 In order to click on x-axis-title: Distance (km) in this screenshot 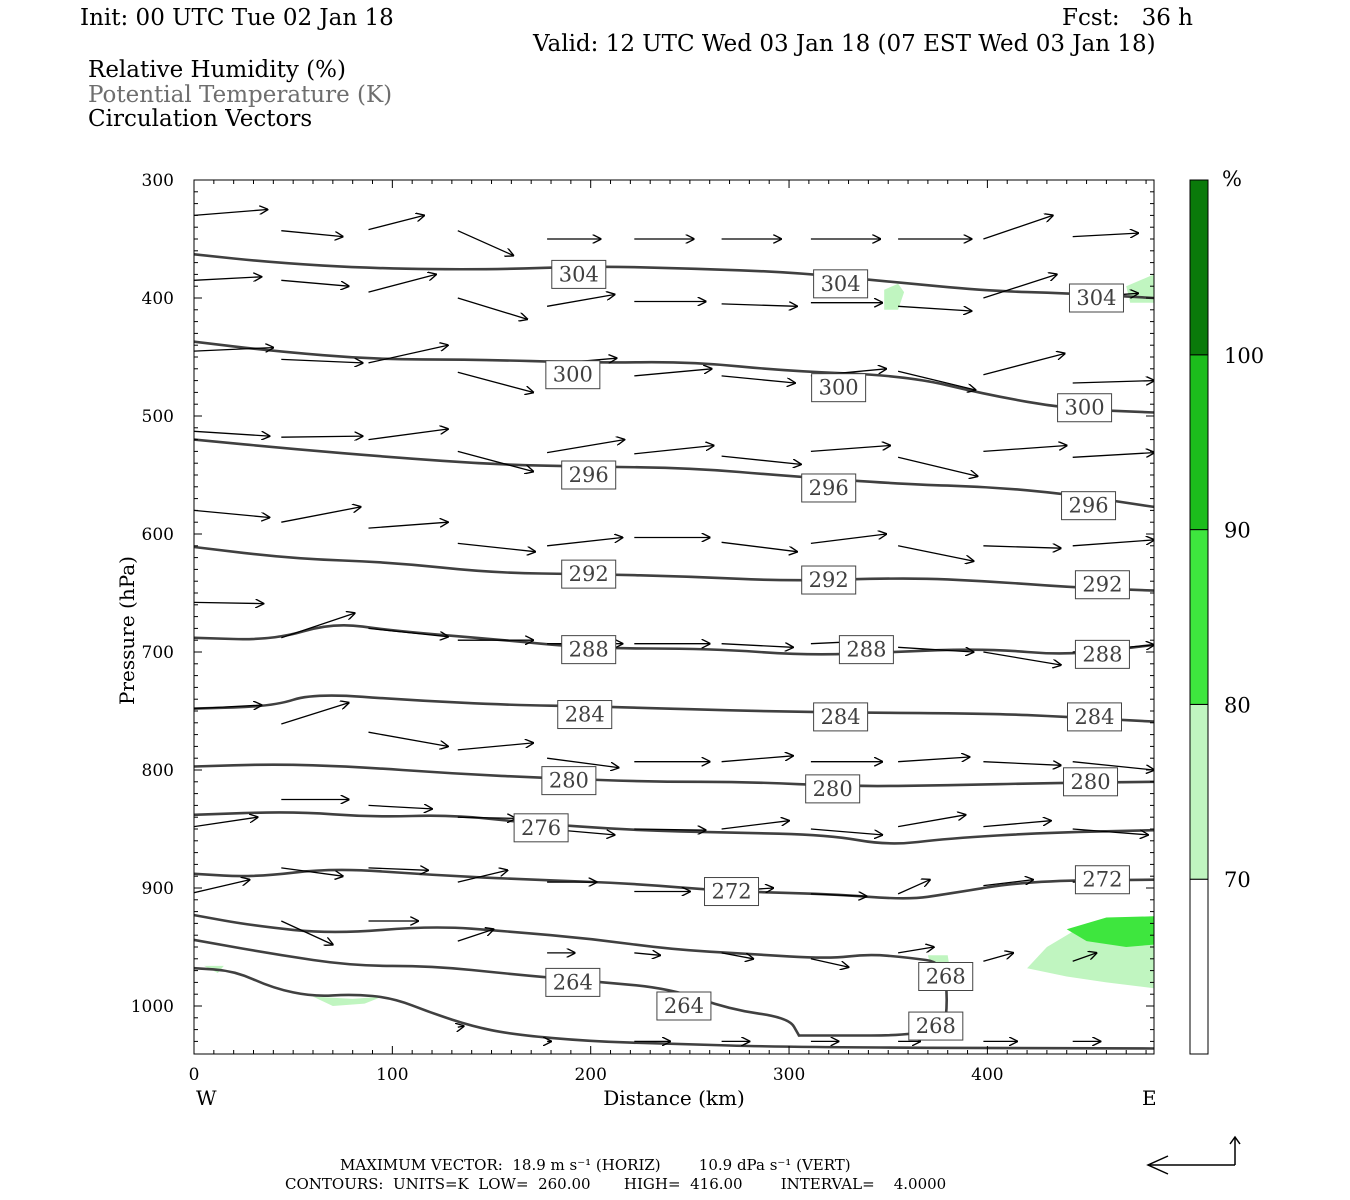, I will do `click(674, 1098)`.